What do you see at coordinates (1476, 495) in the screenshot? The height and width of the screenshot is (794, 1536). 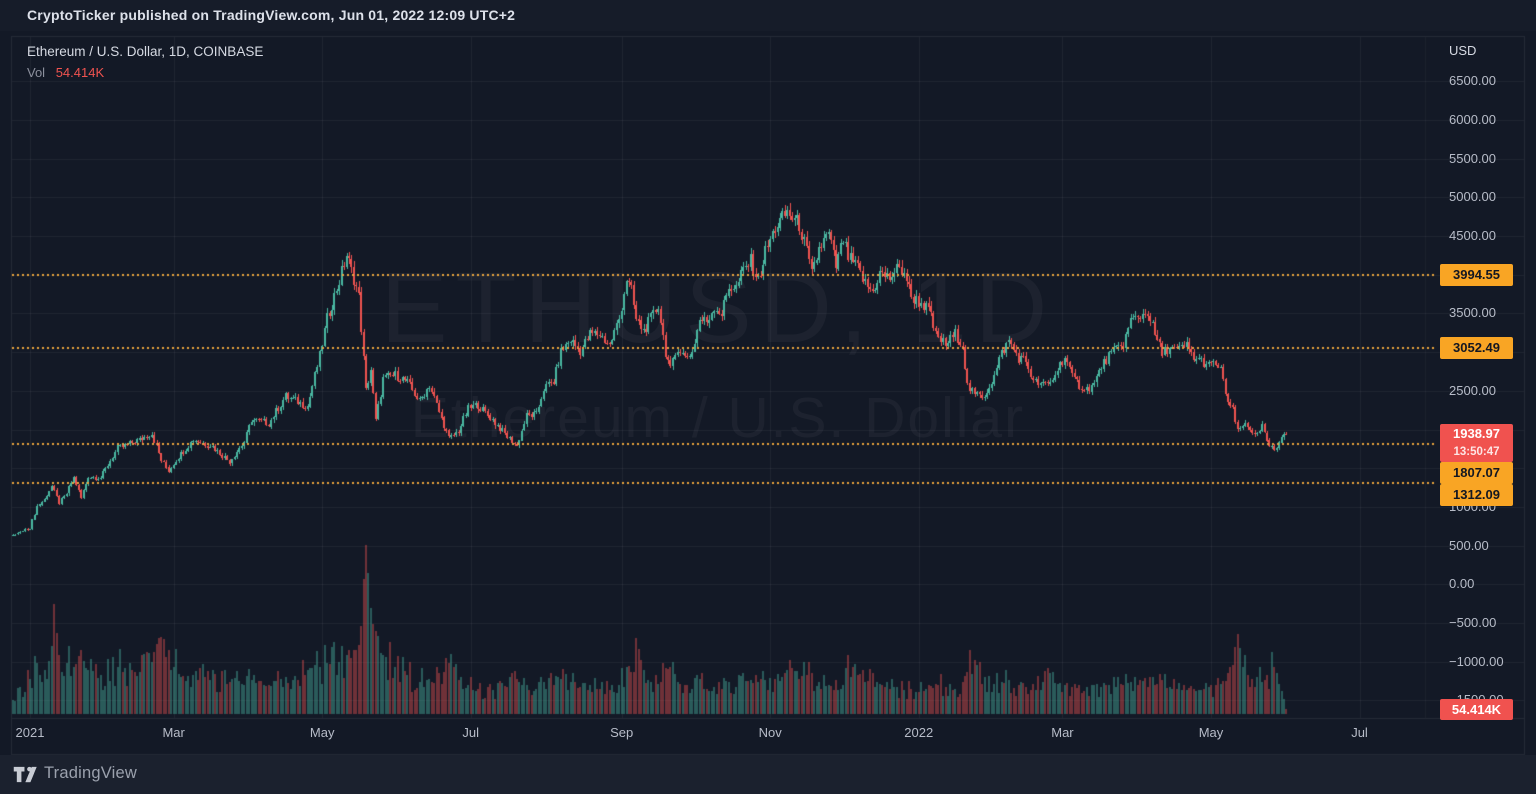 I see `level-price-tag: 1312.09` at bounding box center [1476, 495].